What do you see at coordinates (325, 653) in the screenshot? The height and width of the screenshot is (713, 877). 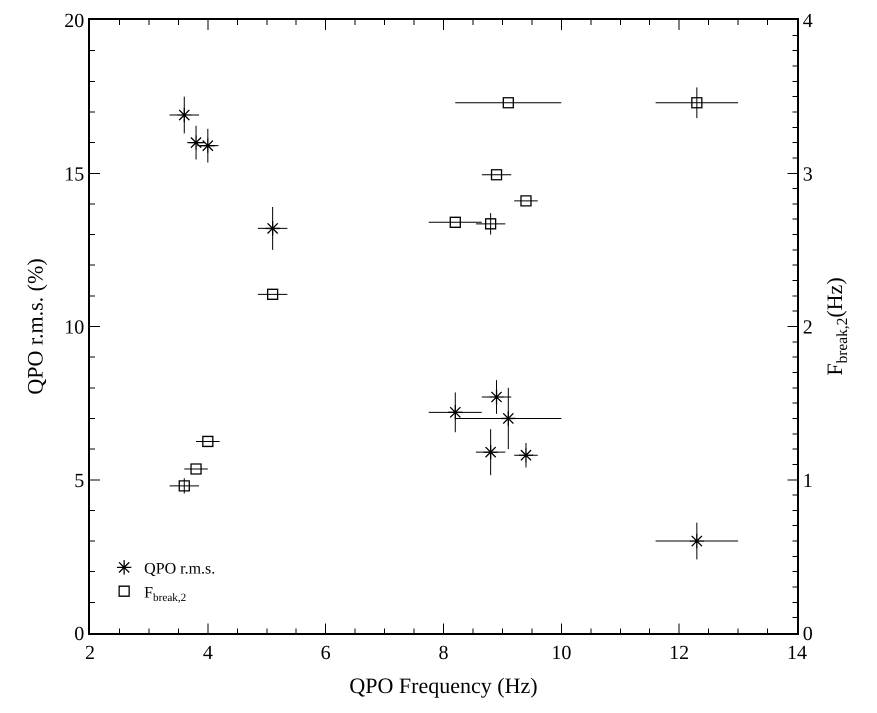 I see `x-tick-label: 6` at bounding box center [325, 653].